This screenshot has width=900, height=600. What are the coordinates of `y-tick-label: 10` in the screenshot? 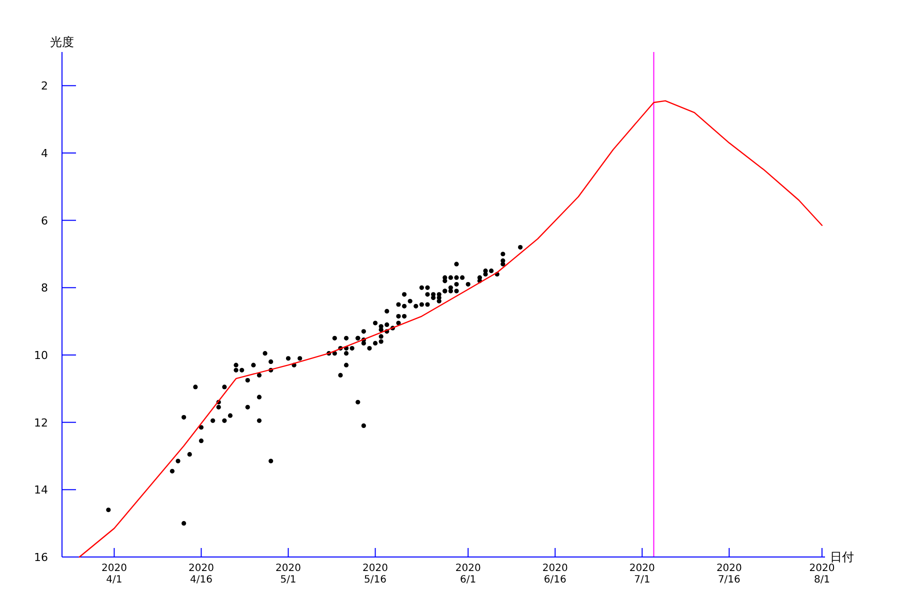 It's located at (41, 355).